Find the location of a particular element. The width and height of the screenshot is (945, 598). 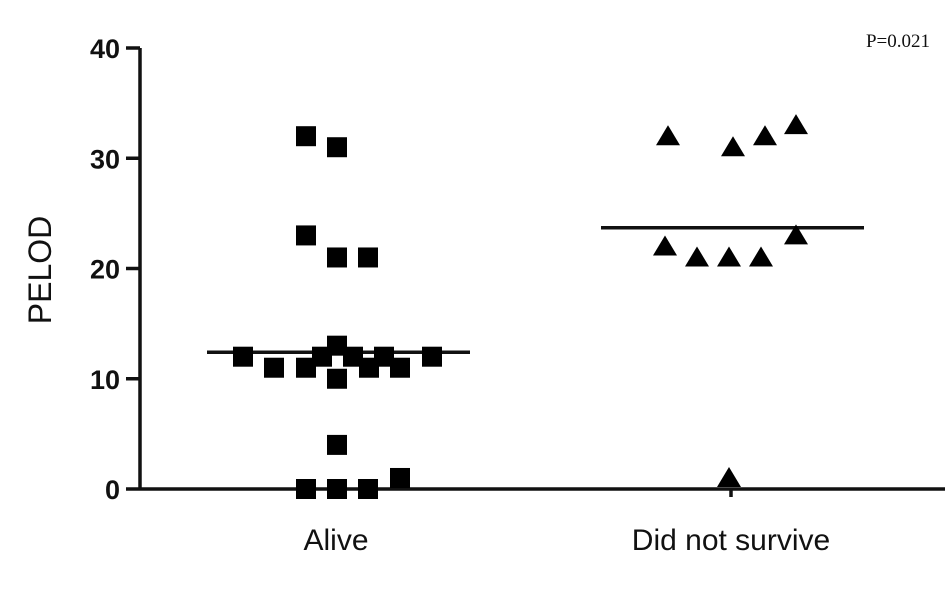

category-label-alive: Alive is located at coordinates (335, 540).